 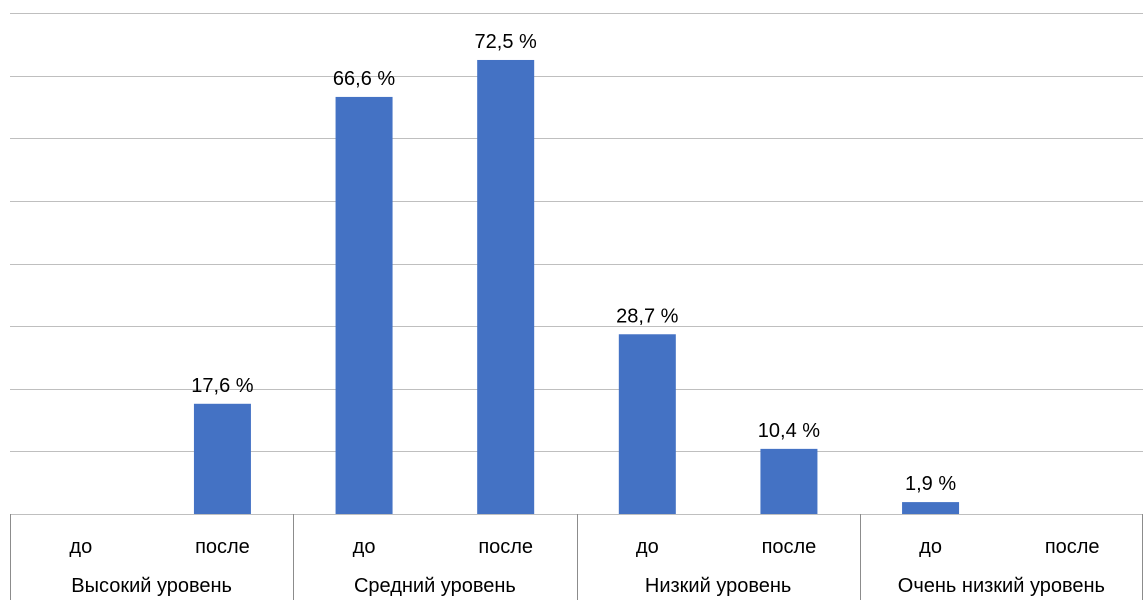 What do you see at coordinates (718, 586) in the screenshot?
I see `category-label: Низкий уровень` at bounding box center [718, 586].